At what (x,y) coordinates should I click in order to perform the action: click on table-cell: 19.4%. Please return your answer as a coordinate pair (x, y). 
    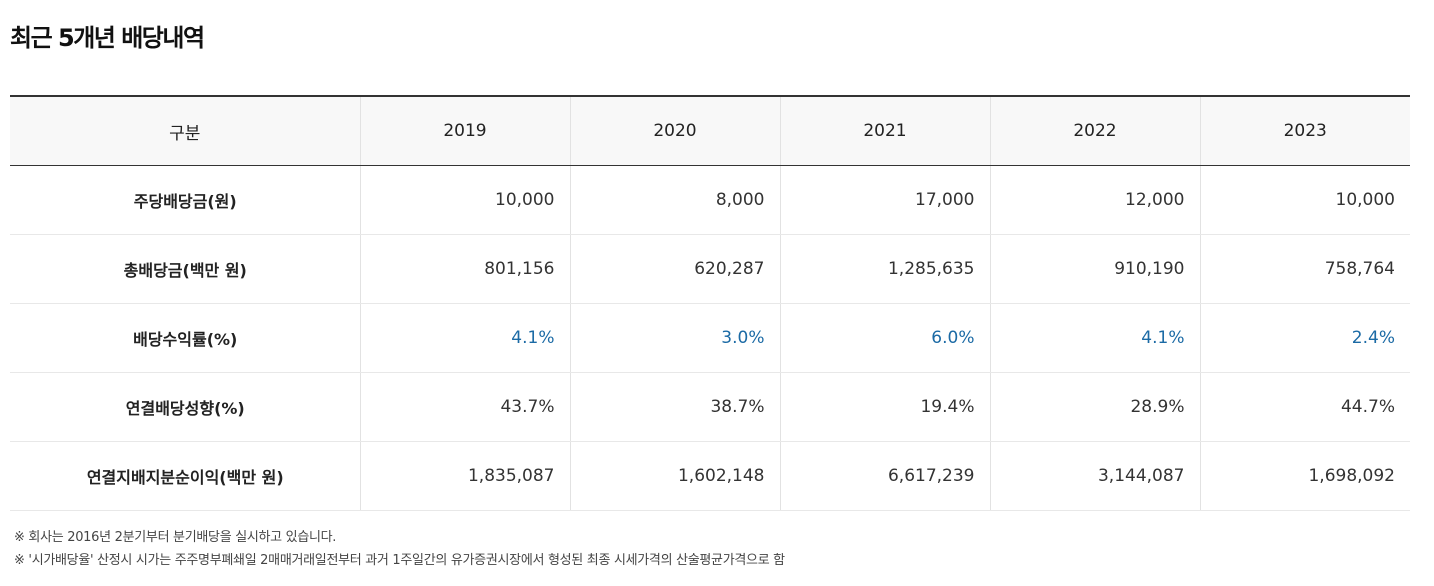
    Looking at the image, I should click on (884, 407).